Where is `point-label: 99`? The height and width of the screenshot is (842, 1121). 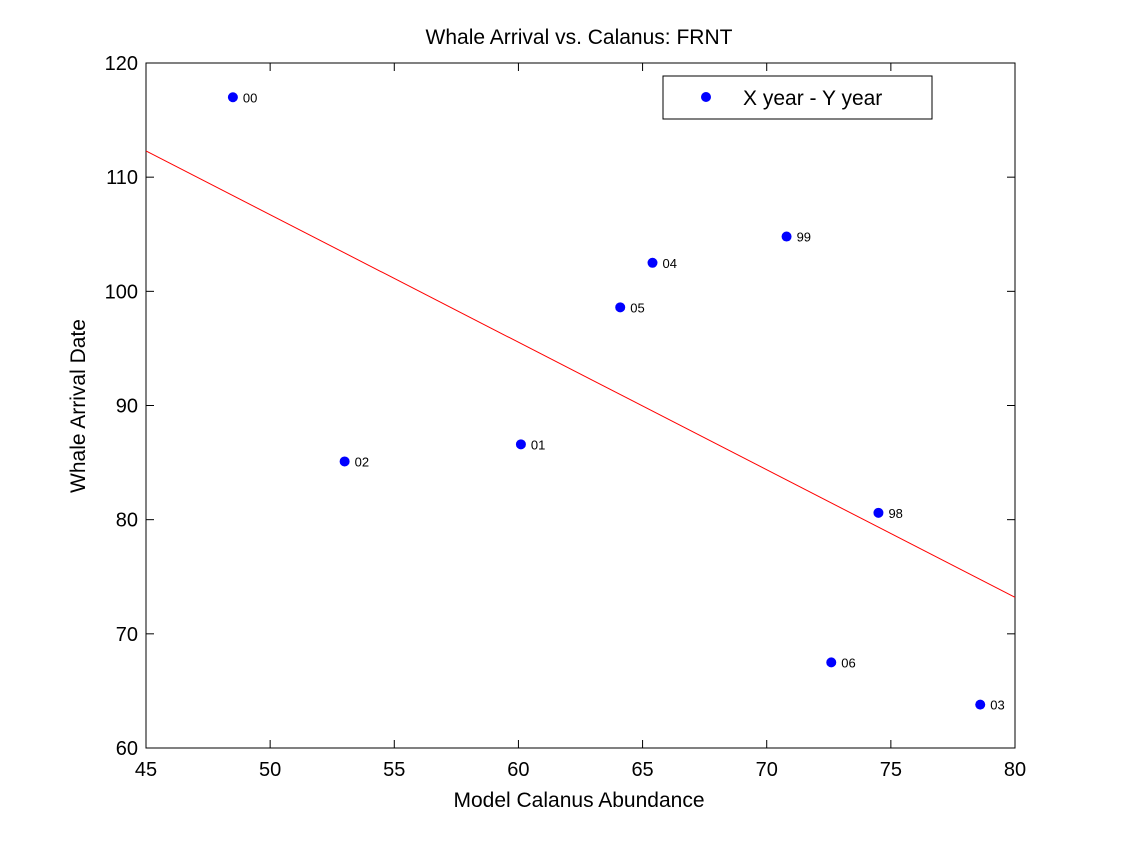
point-label: 99 is located at coordinates (804, 237).